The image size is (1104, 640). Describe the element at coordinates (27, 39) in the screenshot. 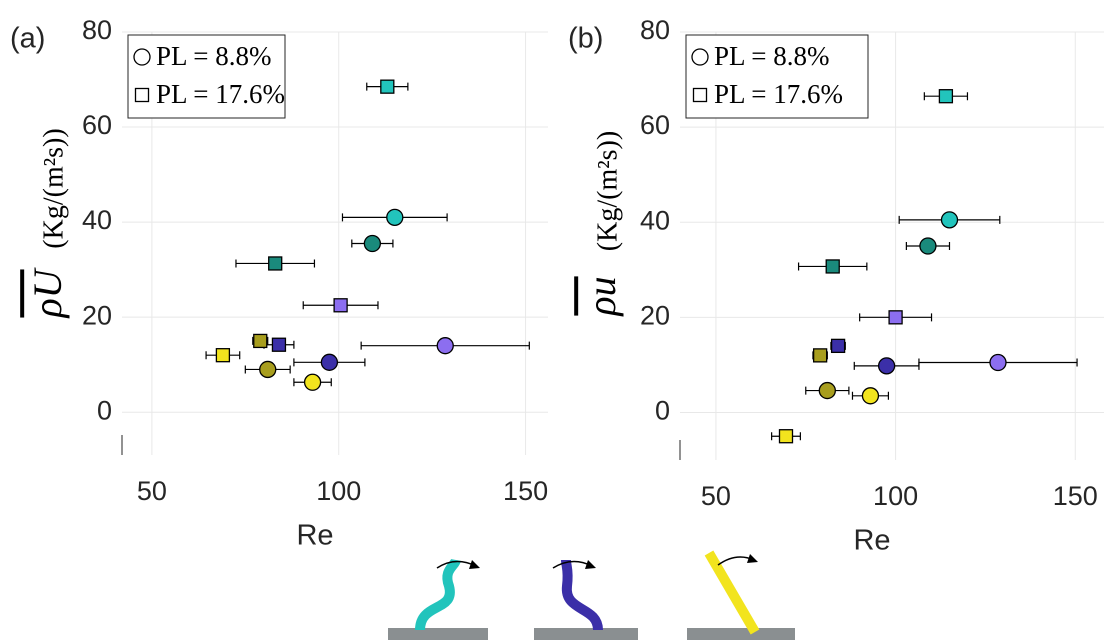

I see `panel-label: (a)` at that location.